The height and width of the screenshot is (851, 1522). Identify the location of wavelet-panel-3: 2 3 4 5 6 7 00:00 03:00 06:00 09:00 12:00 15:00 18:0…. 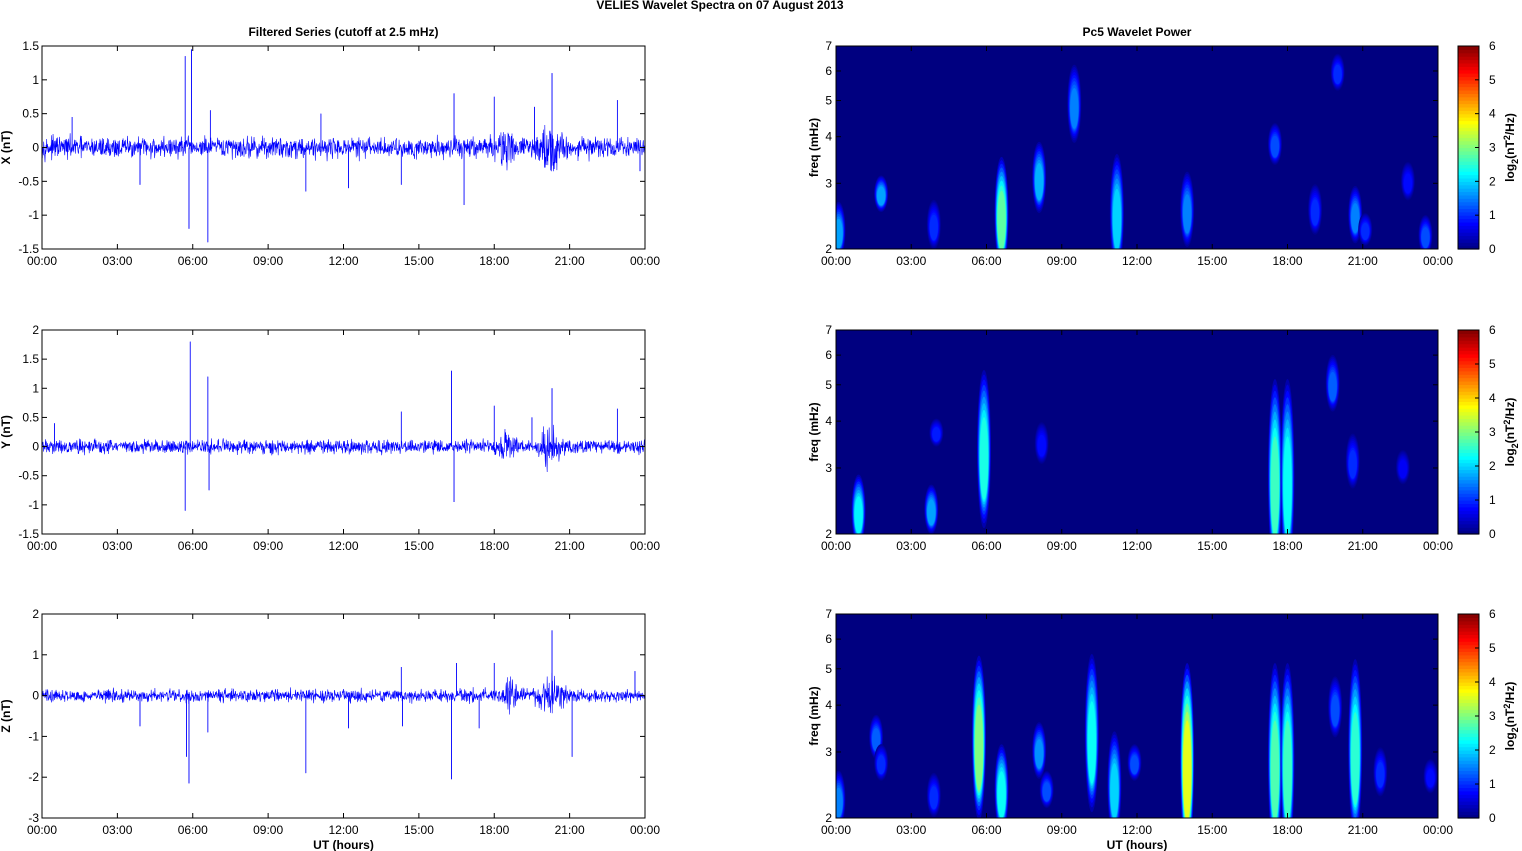
(1163, 729).